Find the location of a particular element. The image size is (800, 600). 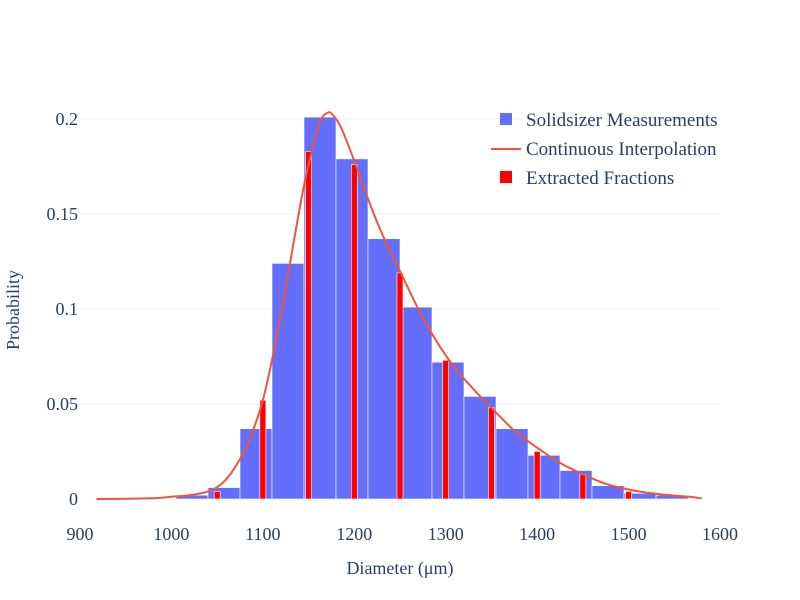

x-tick-label: 1200 is located at coordinates (354, 534).